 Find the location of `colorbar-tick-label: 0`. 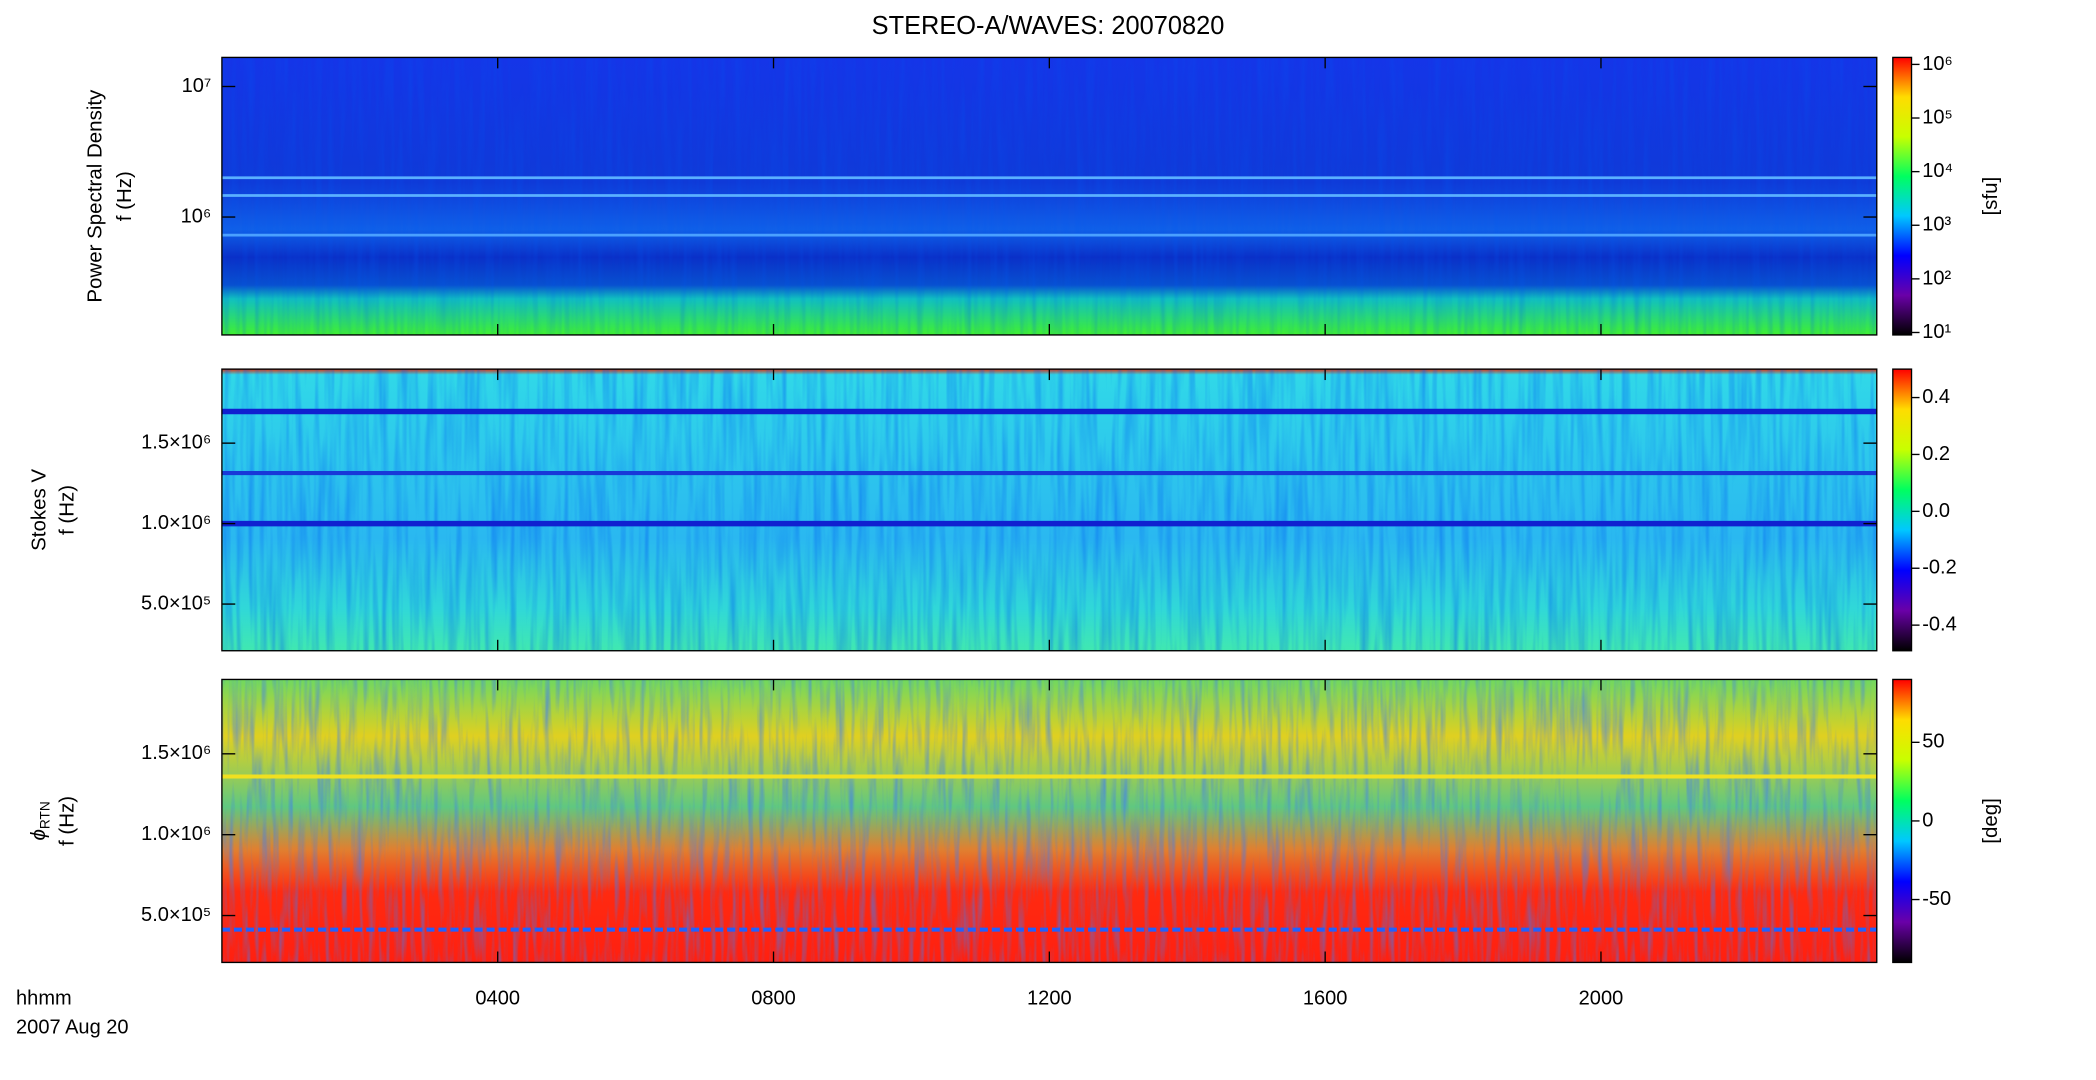

colorbar-tick-label: 0 is located at coordinates (1927, 820).